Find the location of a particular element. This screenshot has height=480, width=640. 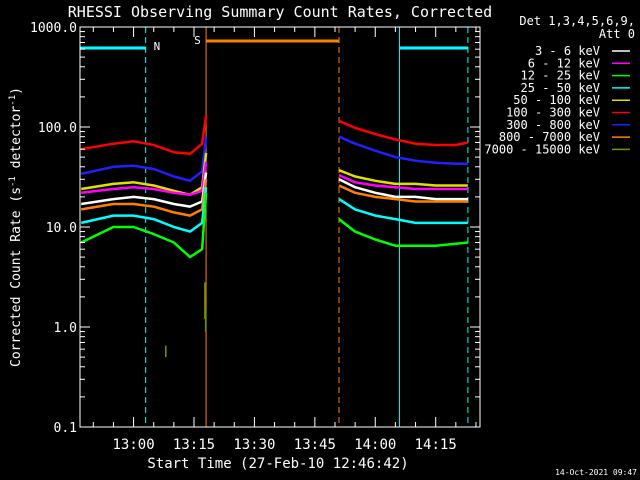

y-tick-label: 0.1 is located at coordinates (65, 428).